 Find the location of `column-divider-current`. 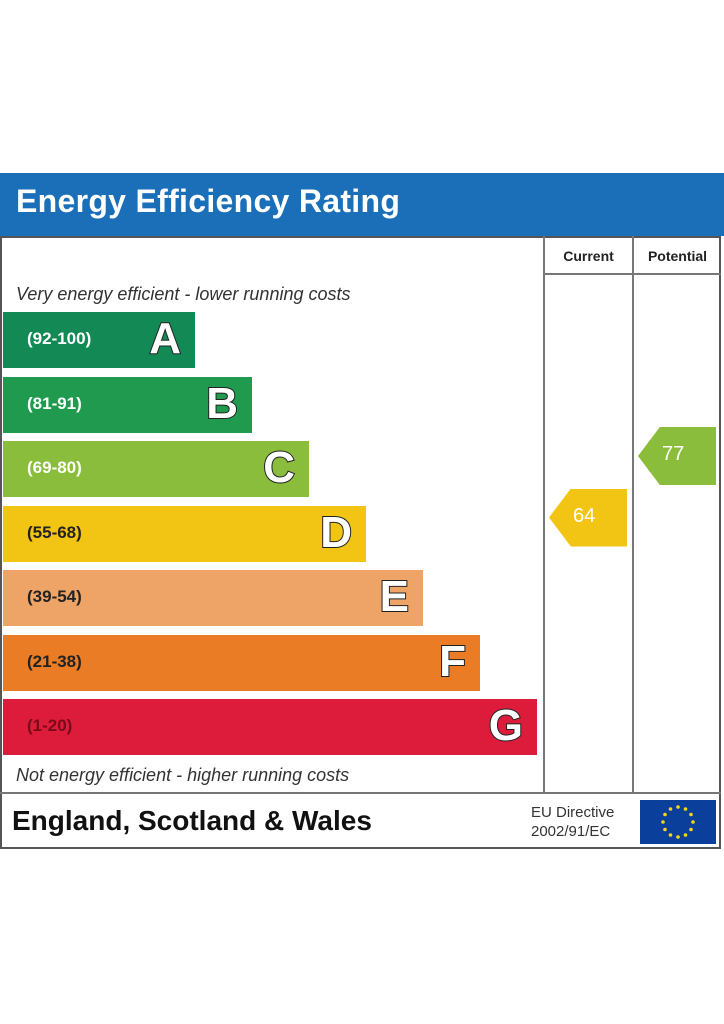

column-divider-current is located at coordinates (544, 514).